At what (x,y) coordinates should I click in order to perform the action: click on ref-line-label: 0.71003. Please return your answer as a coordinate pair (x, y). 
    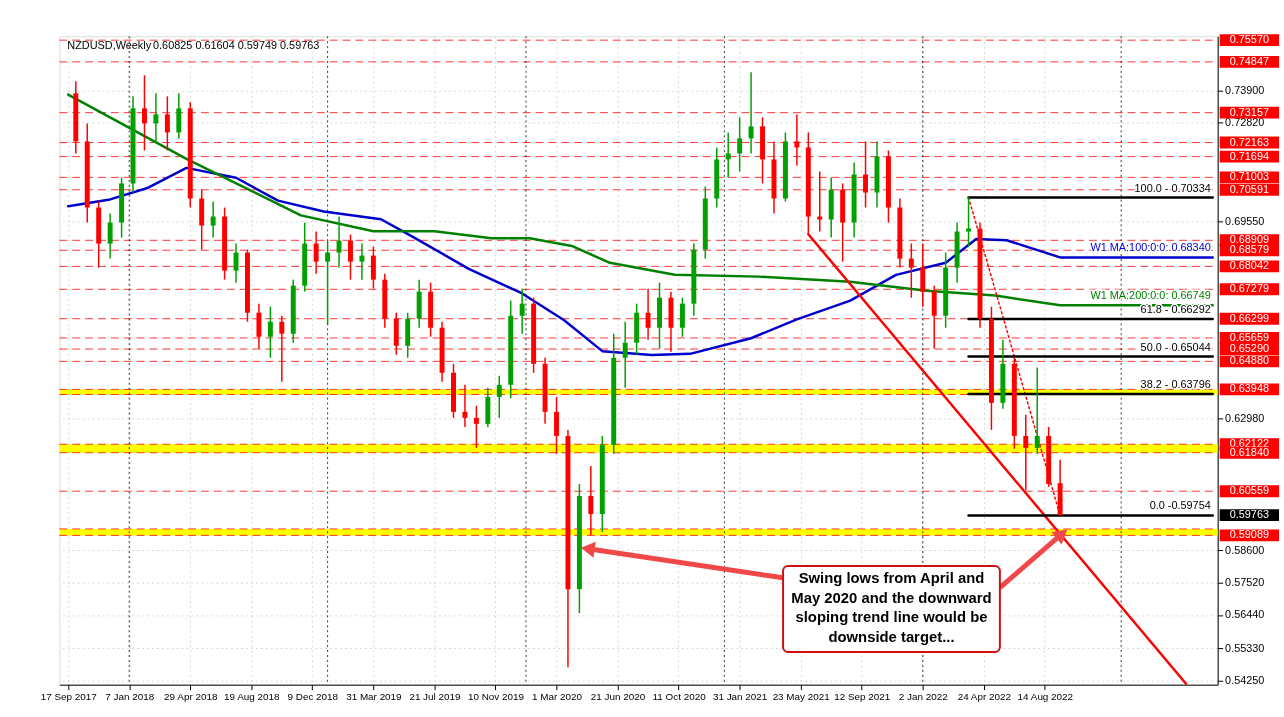
    Looking at the image, I should click on (1249, 176).